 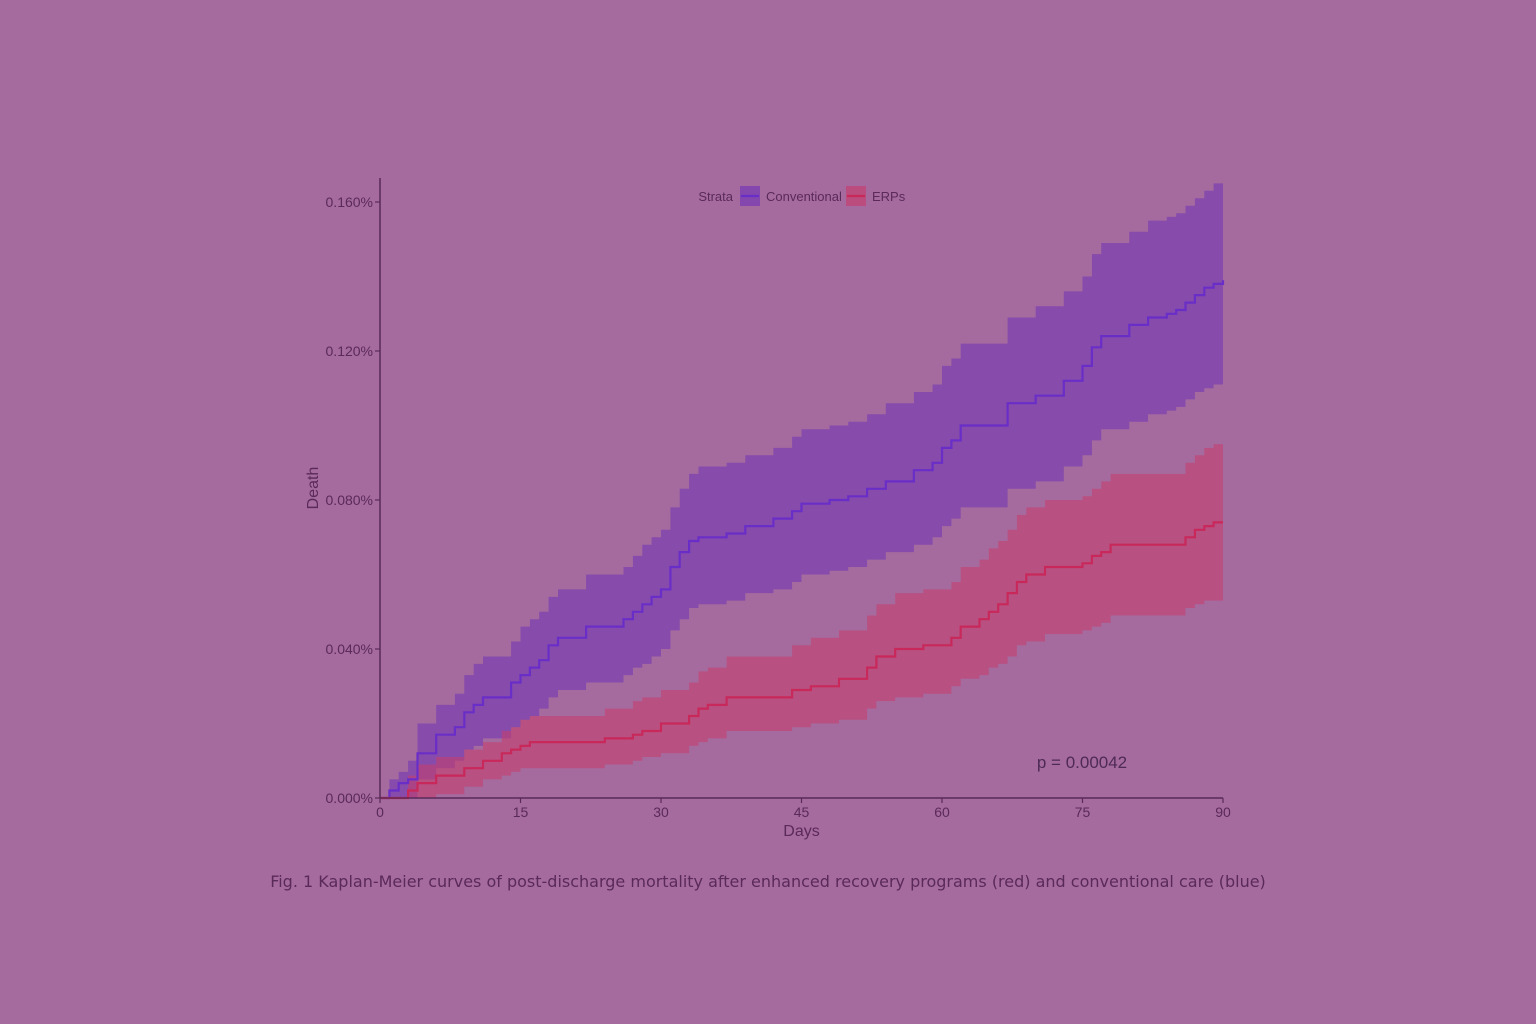 I want to click on y-tick-label: 0.040%, so click(x=349, y=649).